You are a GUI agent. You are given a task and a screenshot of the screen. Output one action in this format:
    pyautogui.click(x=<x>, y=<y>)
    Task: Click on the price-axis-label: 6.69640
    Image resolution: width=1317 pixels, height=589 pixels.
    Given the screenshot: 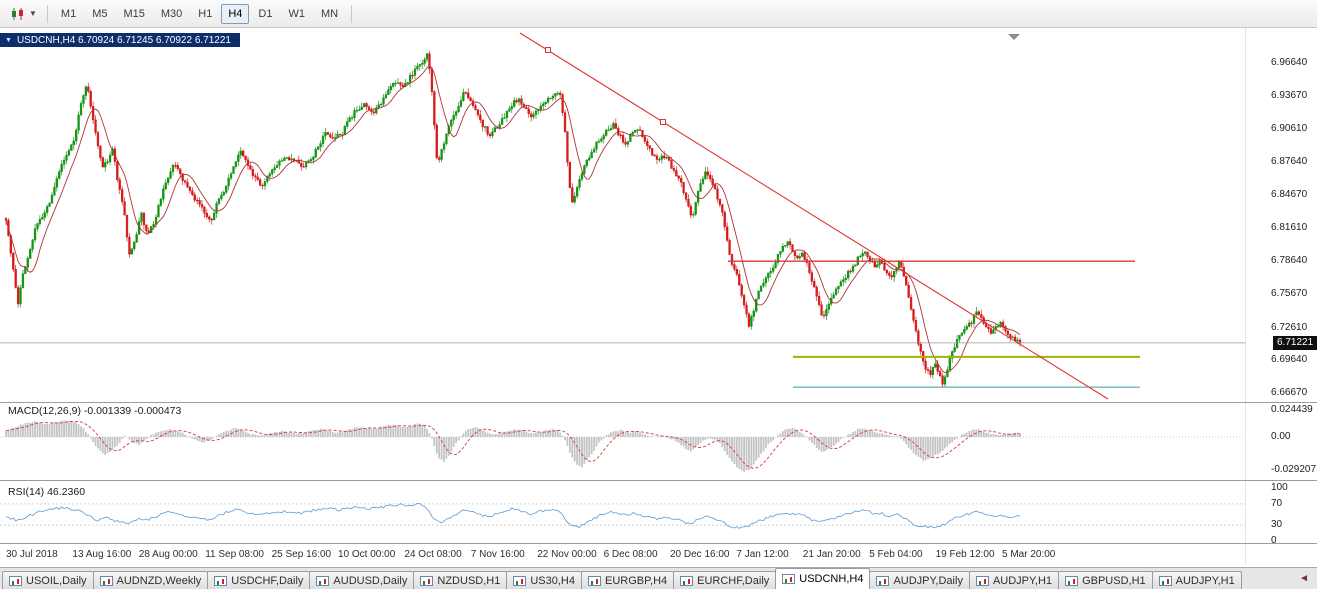 What is the action you would take?
    pyautogui.click(x=1289, y=360)
    